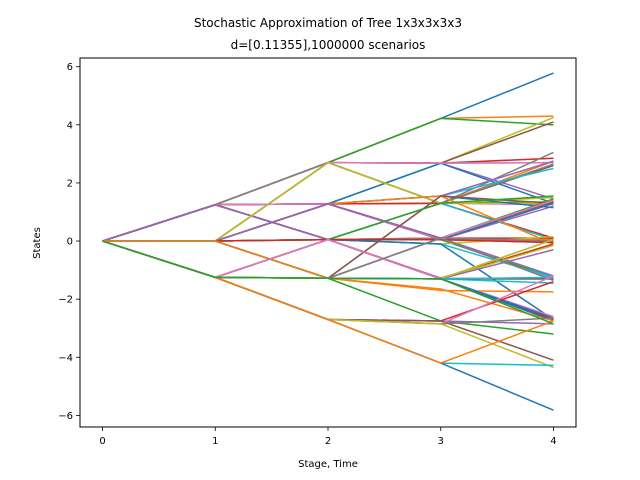 The image size is (640, 480). Describe the element at coordinates (328, 45) in the screenshot. I see `chart-subtitle: d=[0.11355],1000000 scenarios` at that location.